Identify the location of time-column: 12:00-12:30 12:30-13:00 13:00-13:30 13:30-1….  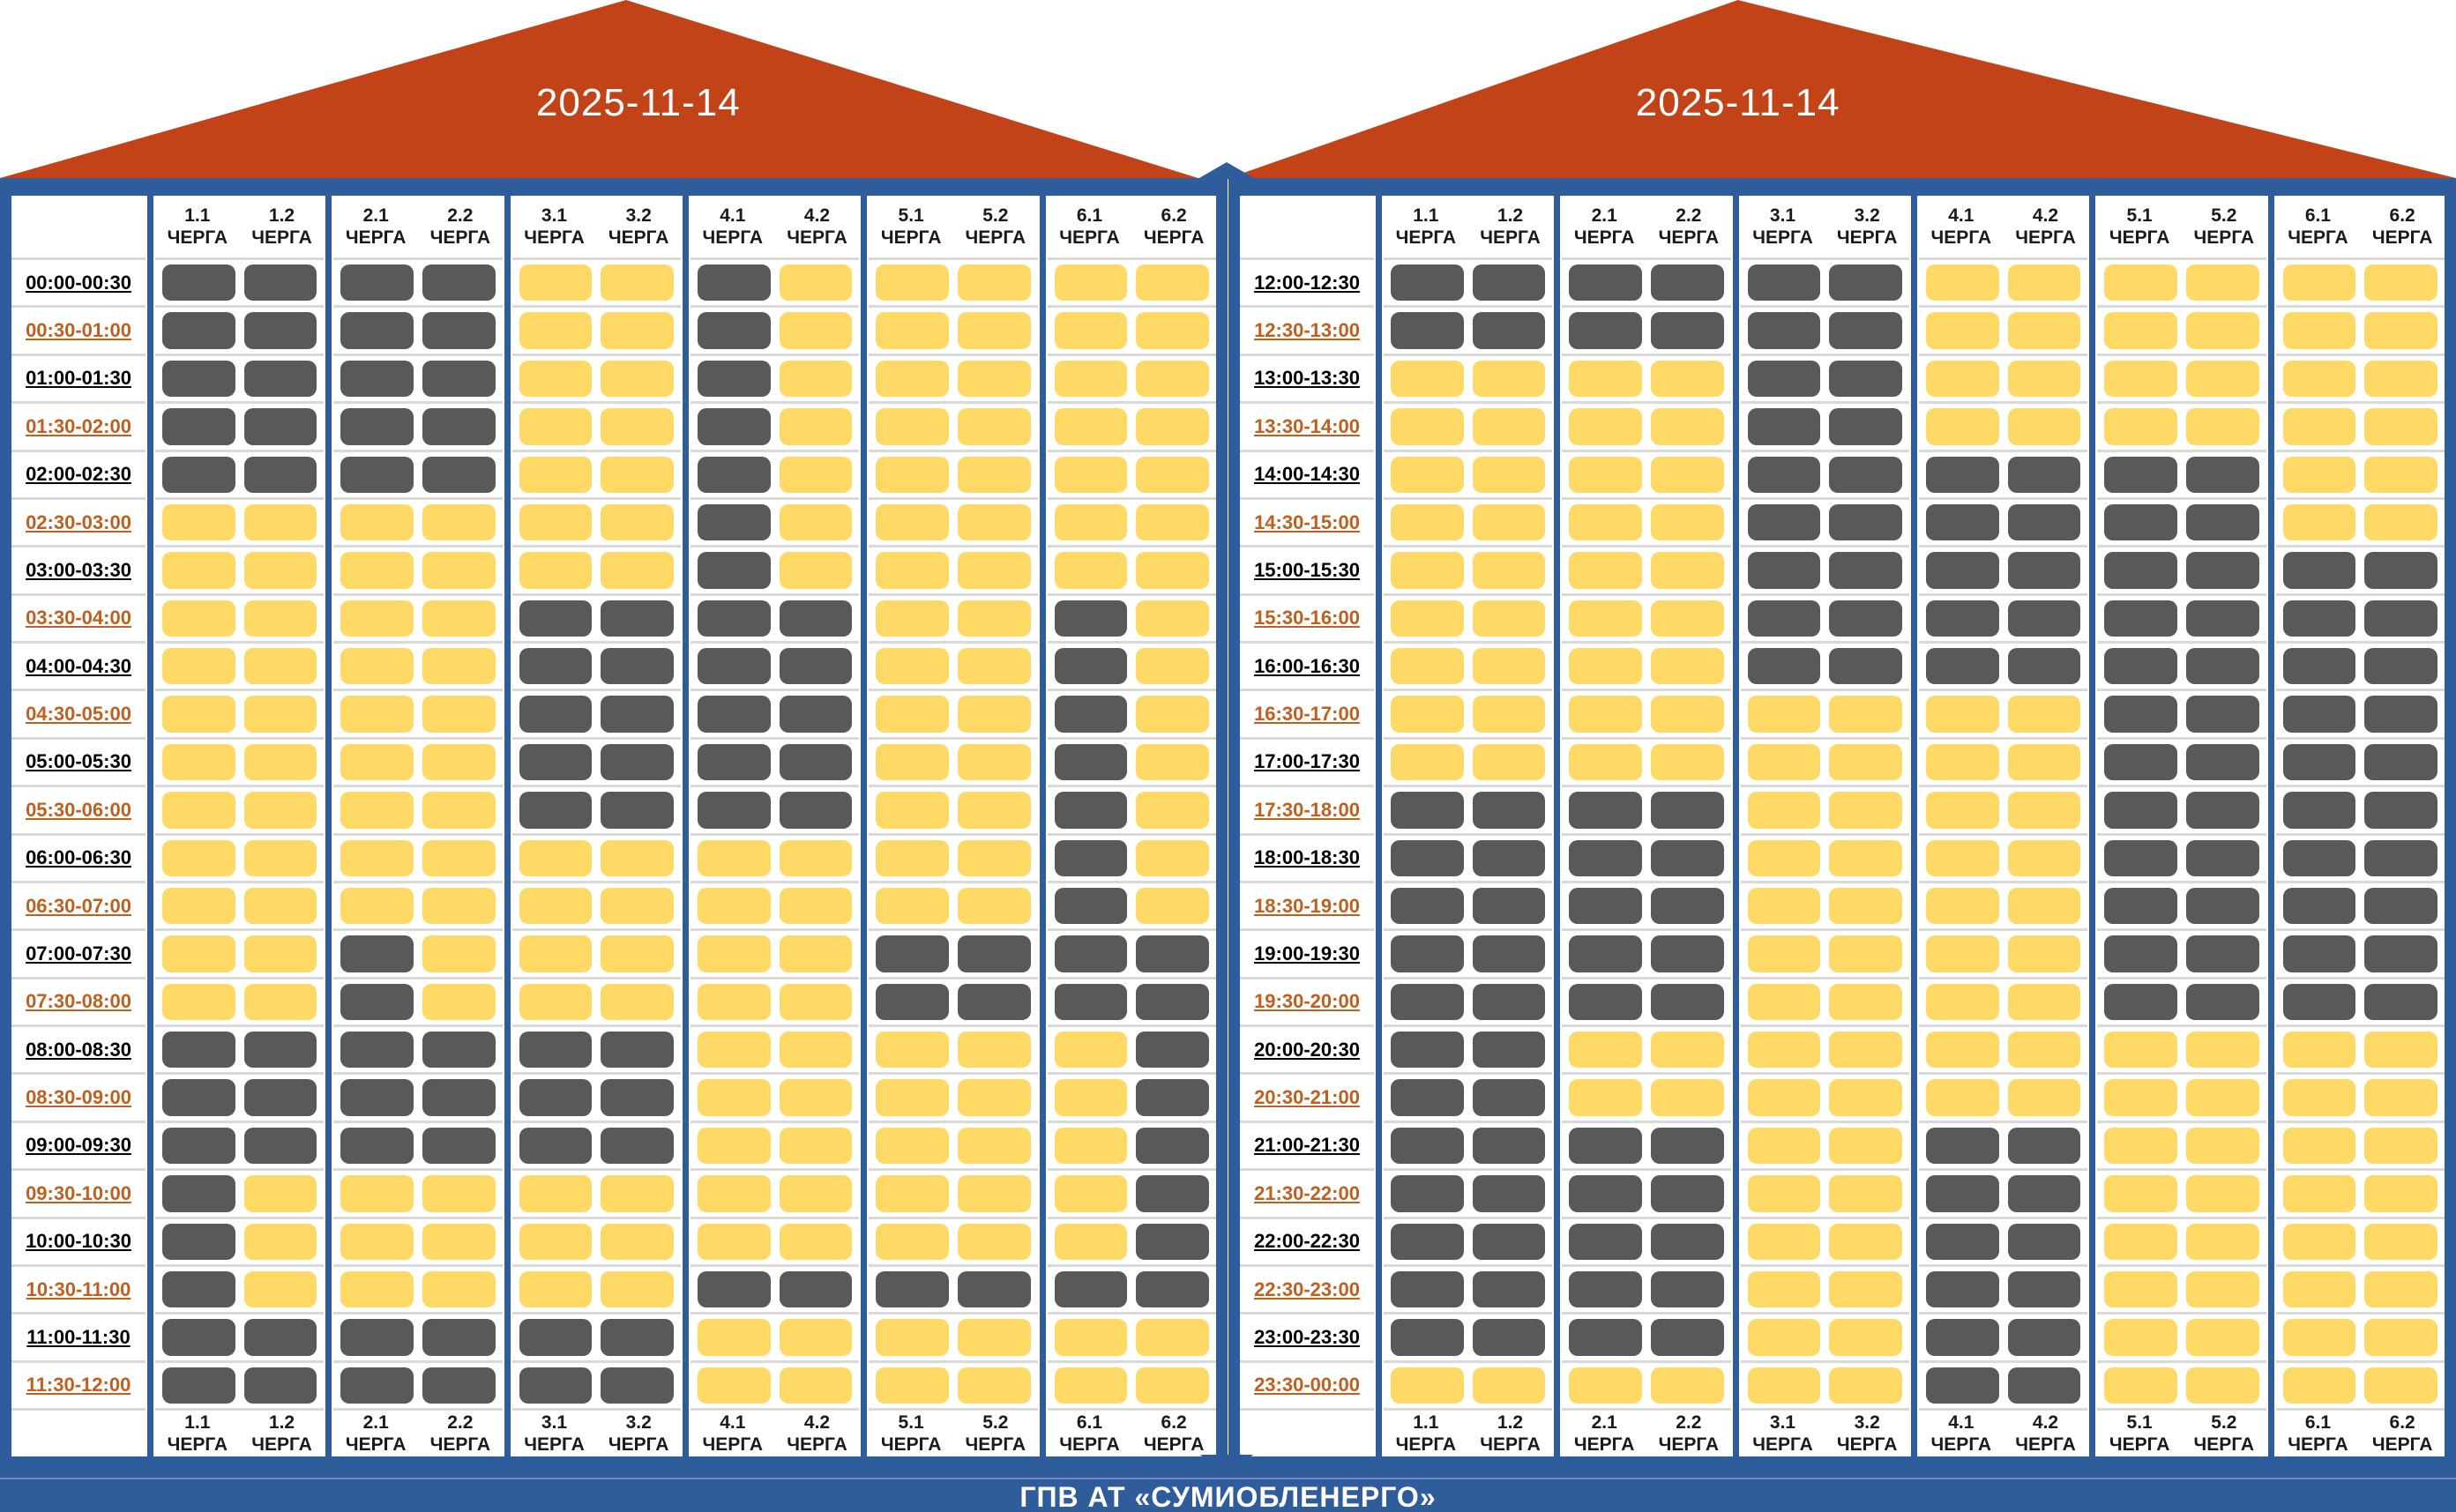
(1307, 826).